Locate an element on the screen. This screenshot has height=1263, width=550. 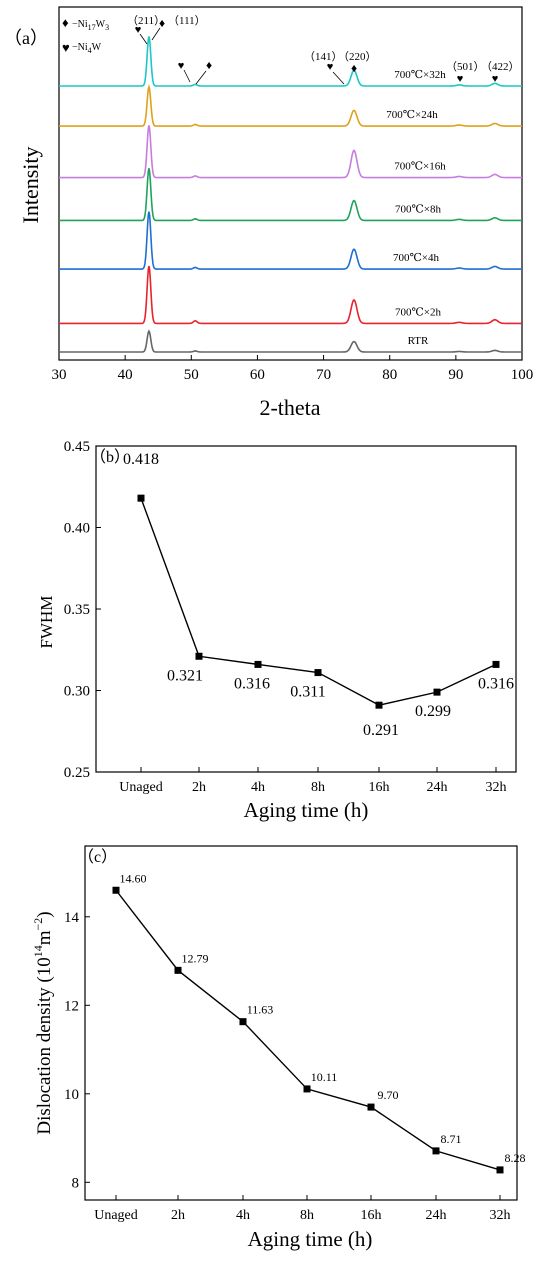
legend-ni17w3-symbol: ♦ is located at coordinates (65, 22).